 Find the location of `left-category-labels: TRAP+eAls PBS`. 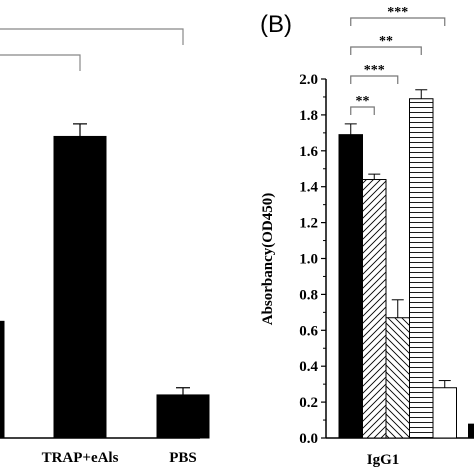

left-category-labels: TRAP+eAls PBS is located at coordinates (119, 458).